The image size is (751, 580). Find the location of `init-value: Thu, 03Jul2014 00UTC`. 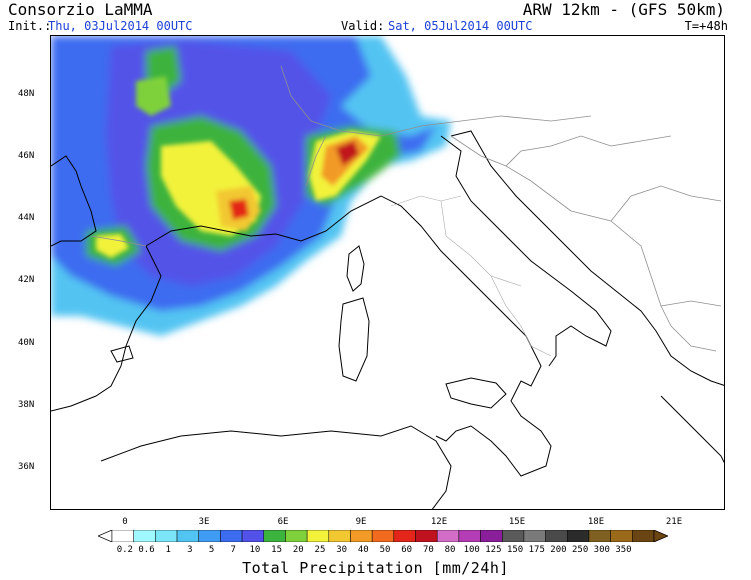

init-value: Thu, 03Jul2014 00UTC is located at coordinates (120, 26).